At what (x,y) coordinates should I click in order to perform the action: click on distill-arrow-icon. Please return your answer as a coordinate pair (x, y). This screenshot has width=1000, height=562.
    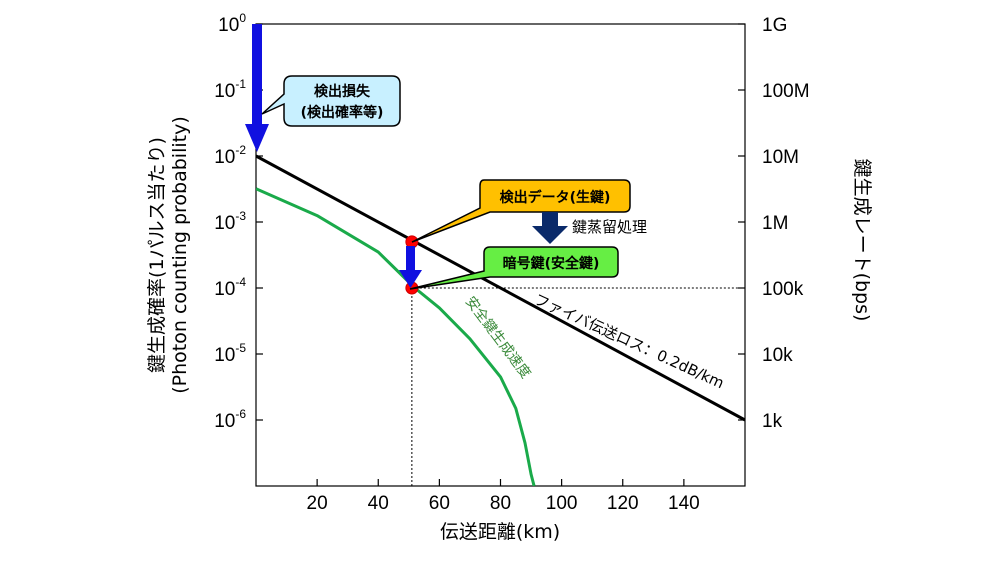
    Looking at the image, I should click on (550, 228).